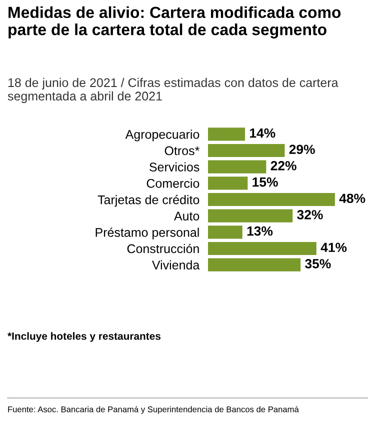 This screenshot has height=421, width=375. I want to click on data-label: 35%, so click(318, 263).